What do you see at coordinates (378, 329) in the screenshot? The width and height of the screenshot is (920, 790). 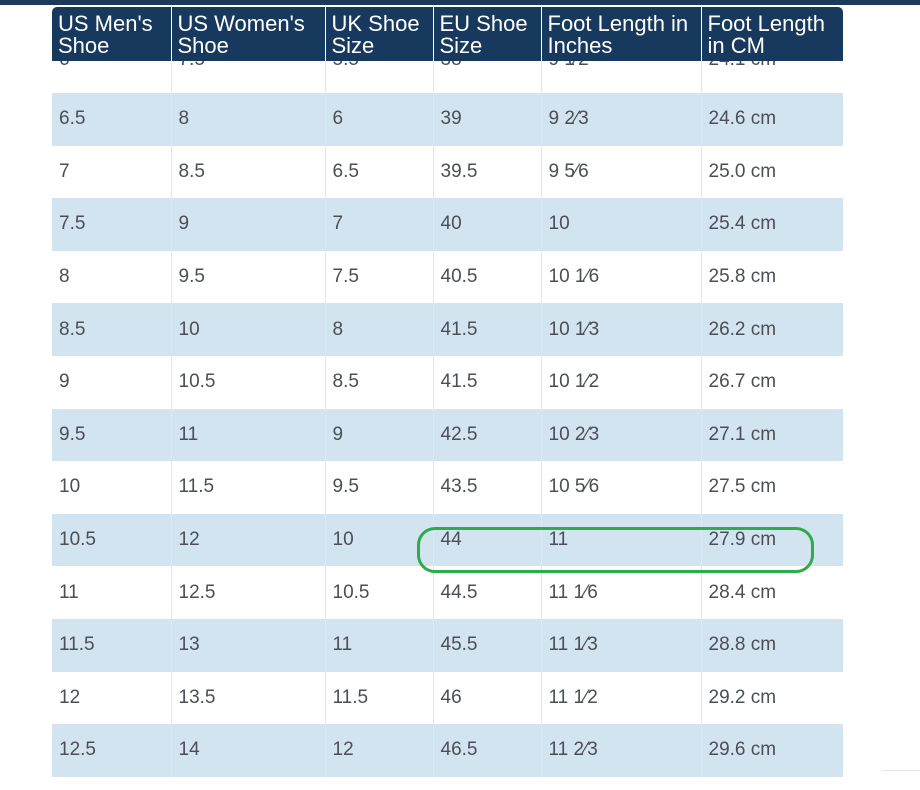 I see `cell-uk-size: 8` at bounding box center [378, 329].